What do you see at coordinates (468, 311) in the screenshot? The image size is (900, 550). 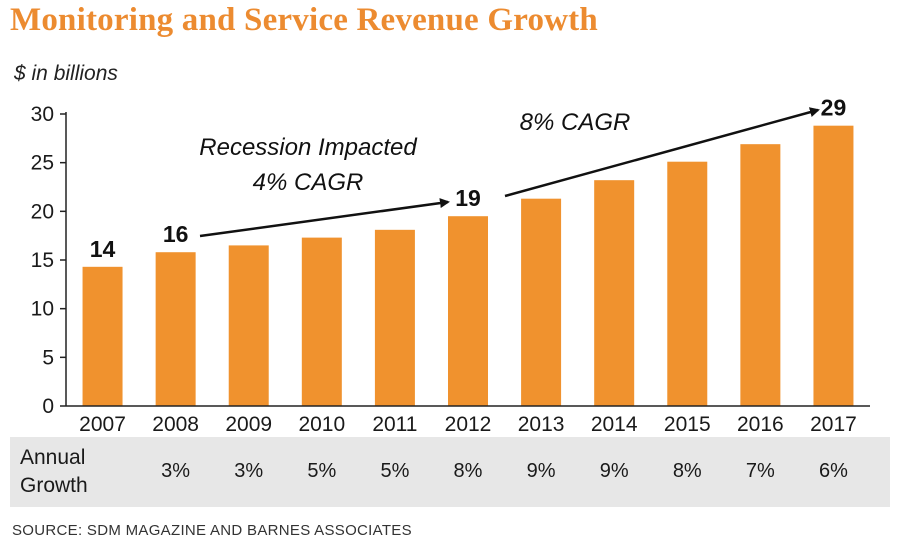 I see `bar-2012` at bounding box center [468, 311].